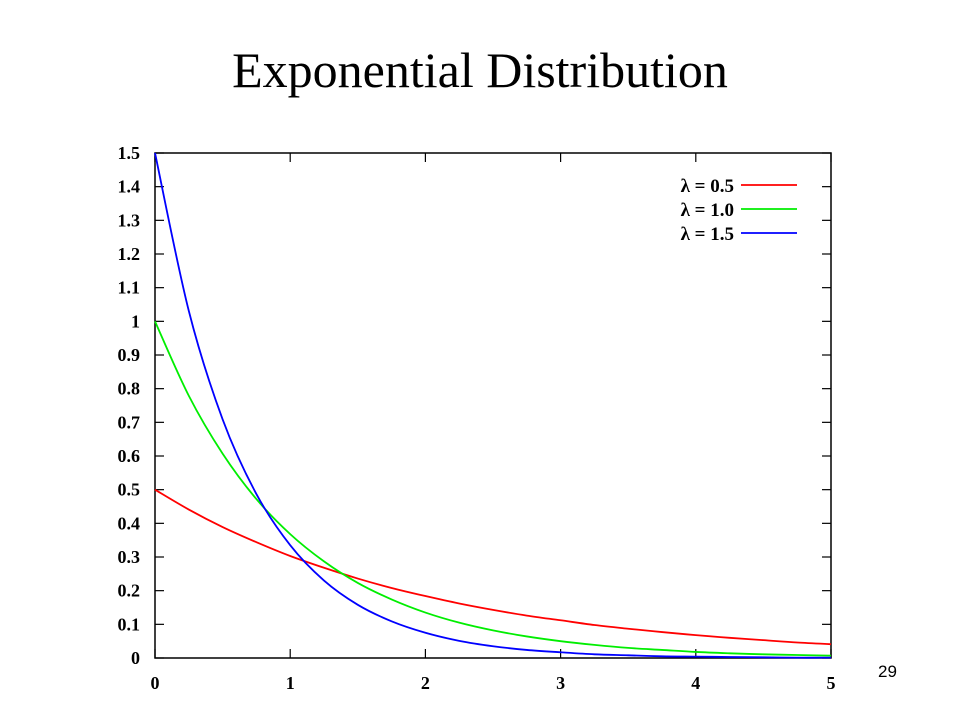 The image size is (960, 720). Describe the element at coordinates (129, 422) in the screenshot. I see `y-tick-label: 0.7` at that location.